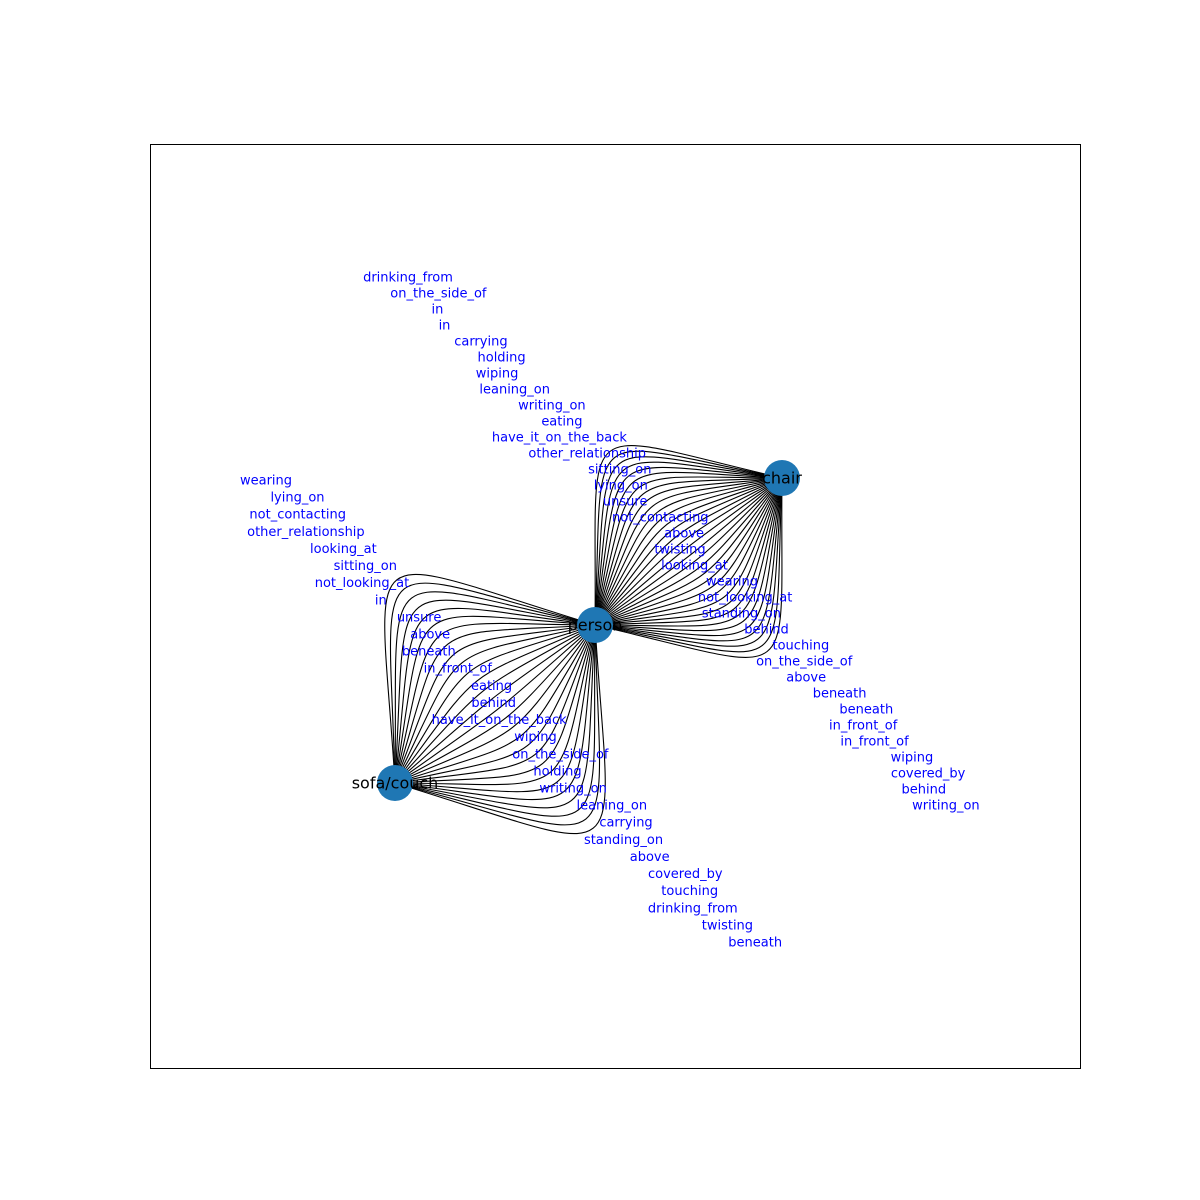 This screenshot has height=1200, width=1200. What do you see at coordinates (650, 857) in the screenshot?
I see `edge-label-person-sofa-22: above` at bounding box center [650, 857].